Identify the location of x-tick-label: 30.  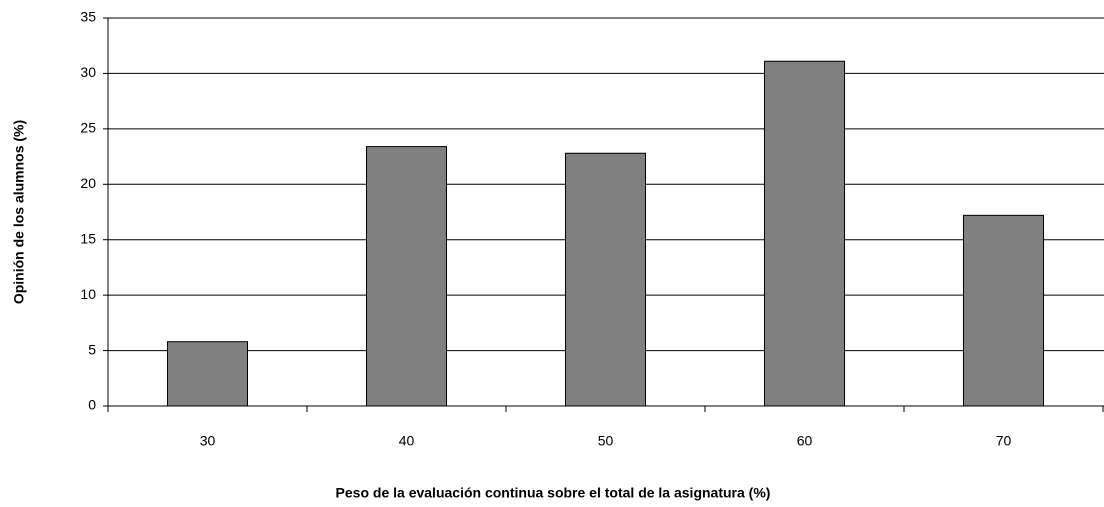
(208, 441).